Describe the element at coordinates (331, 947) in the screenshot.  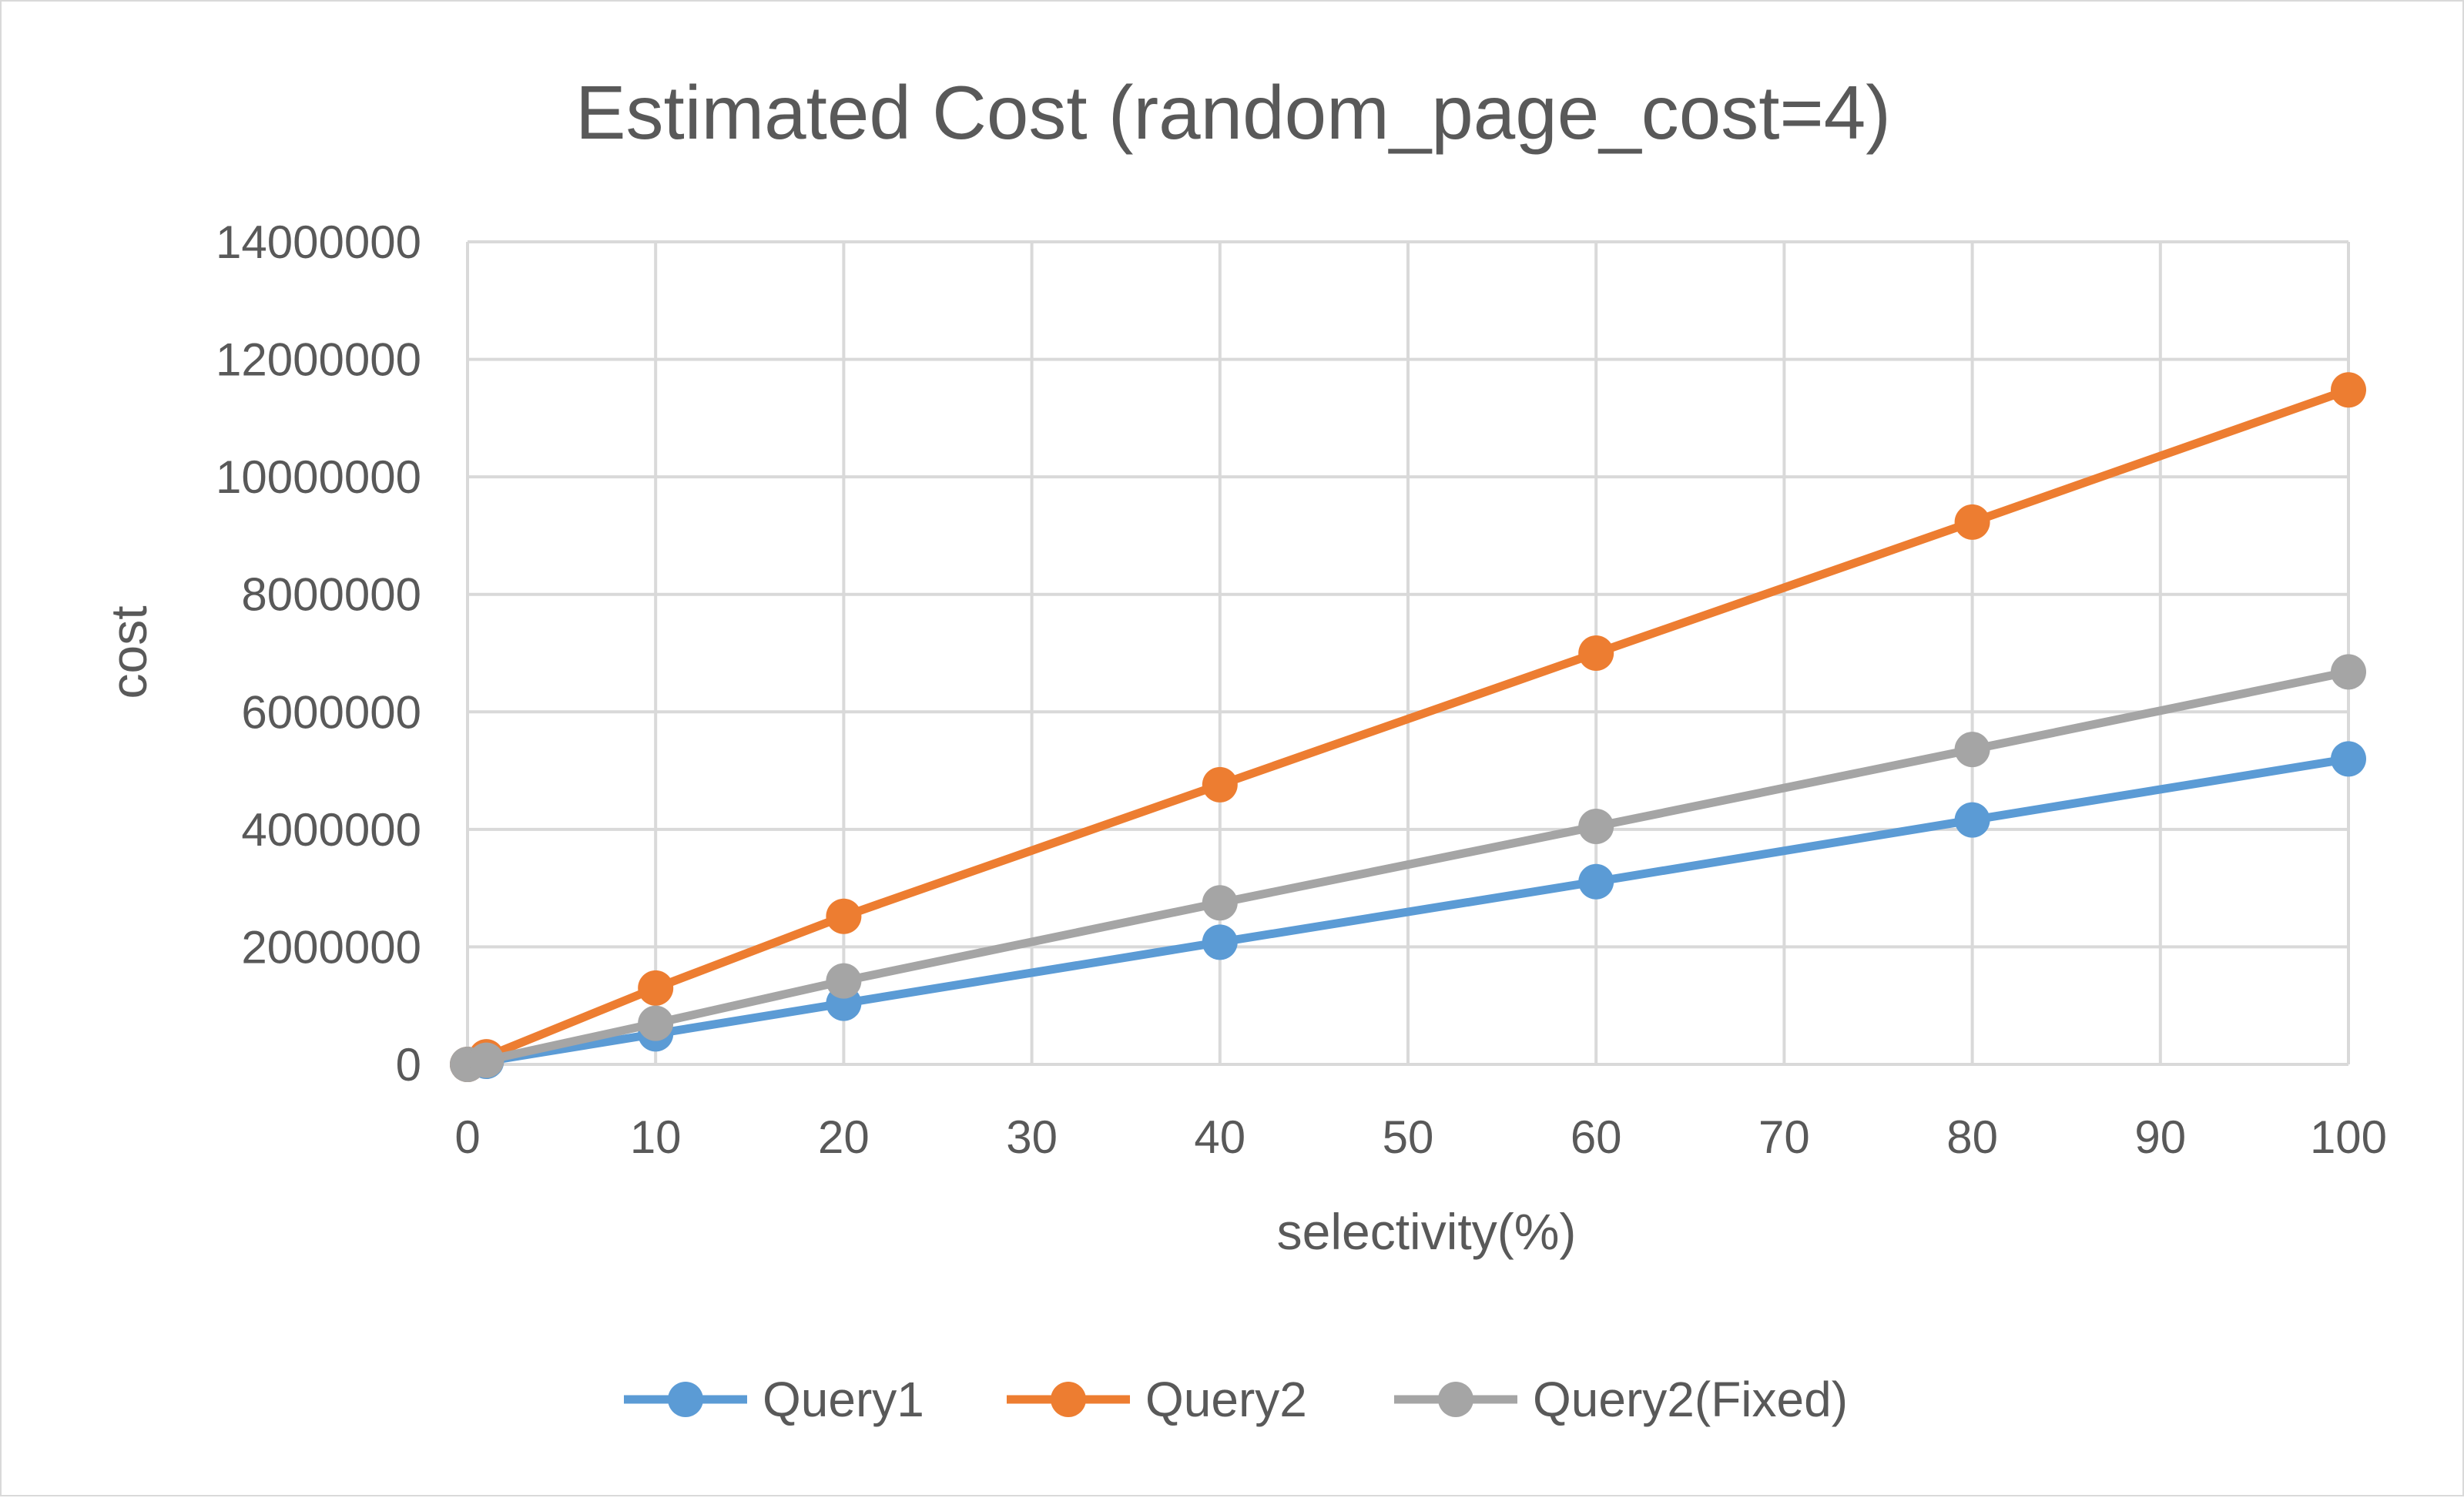
I see `y-tick-label: 2000000` at that location.